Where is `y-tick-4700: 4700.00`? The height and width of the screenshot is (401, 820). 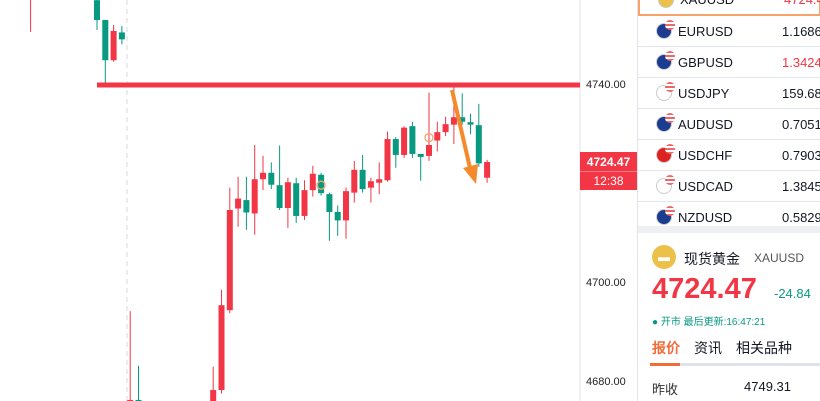
y-tick-4700: 4700.00 is located at coordinates (606, 283).